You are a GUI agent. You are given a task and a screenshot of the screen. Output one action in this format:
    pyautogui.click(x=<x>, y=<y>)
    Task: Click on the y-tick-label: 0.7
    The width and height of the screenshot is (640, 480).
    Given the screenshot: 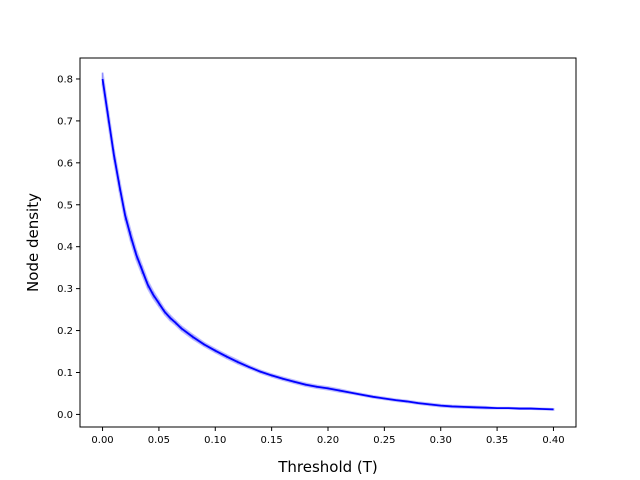 What is the action you would take?
    pyautogui.click(x=65, y=121)
    